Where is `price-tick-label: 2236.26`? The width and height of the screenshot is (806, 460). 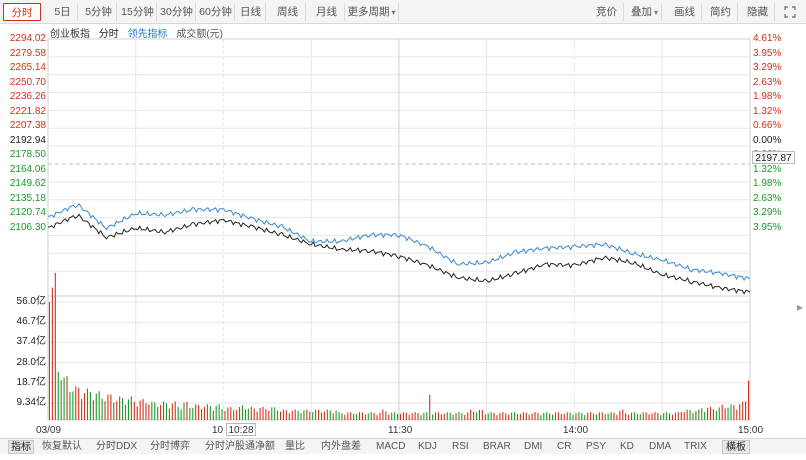 price-tick-label: 2236.26 is located at coordinates (27, 96).